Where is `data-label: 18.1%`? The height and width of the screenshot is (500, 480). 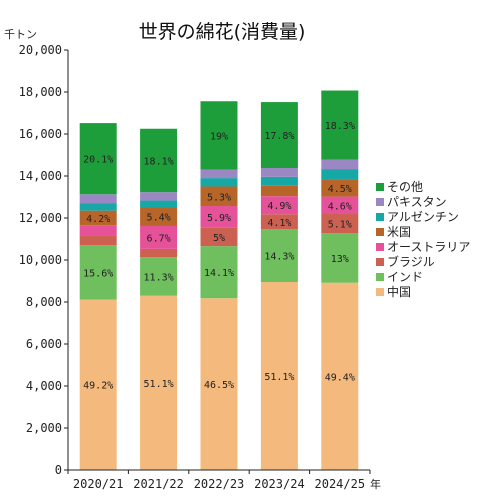 data-label: 18.1% is located at coordinates (159, 161).